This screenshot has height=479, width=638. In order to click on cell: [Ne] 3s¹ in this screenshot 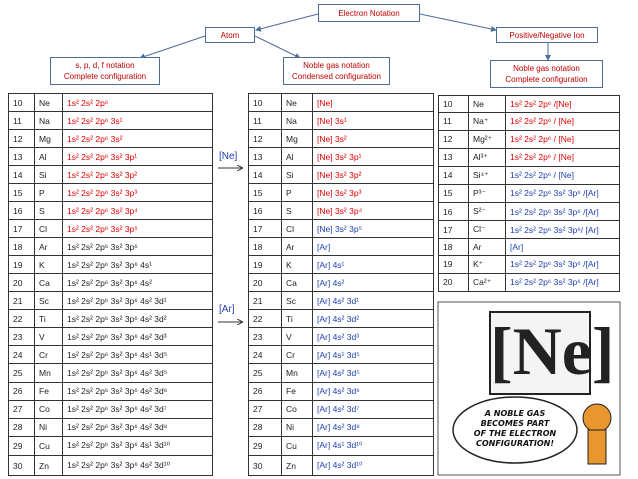, I will do `click(373, 121)`.